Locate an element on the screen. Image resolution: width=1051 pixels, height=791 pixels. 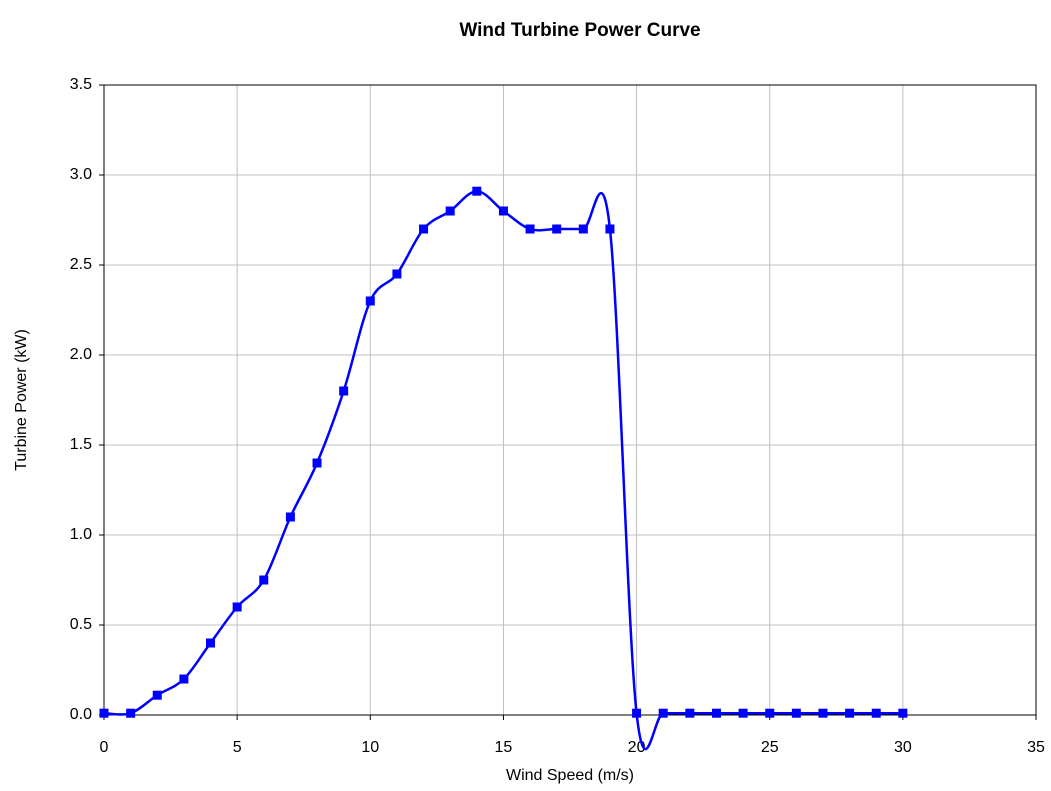
y-tick-label: 0.0 is located at coordinates (81, 714).